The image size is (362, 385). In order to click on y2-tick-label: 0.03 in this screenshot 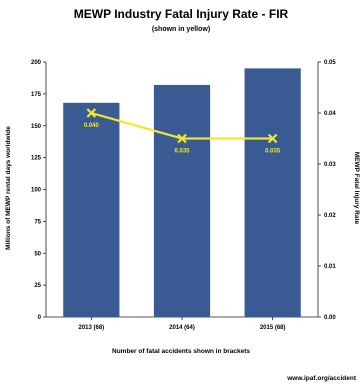, I will do `click(330, 165)`.